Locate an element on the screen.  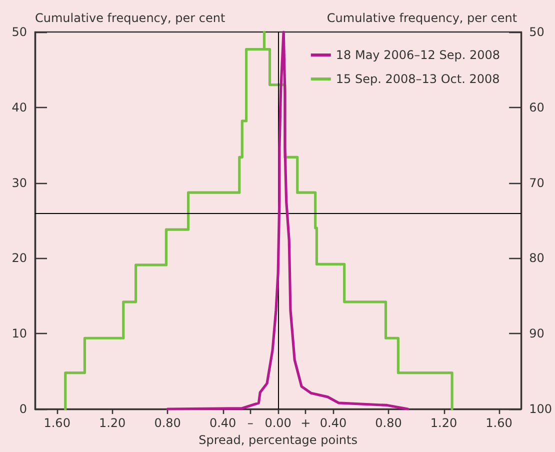
y-tick-label: 20 is located at coordinates (19, 258).